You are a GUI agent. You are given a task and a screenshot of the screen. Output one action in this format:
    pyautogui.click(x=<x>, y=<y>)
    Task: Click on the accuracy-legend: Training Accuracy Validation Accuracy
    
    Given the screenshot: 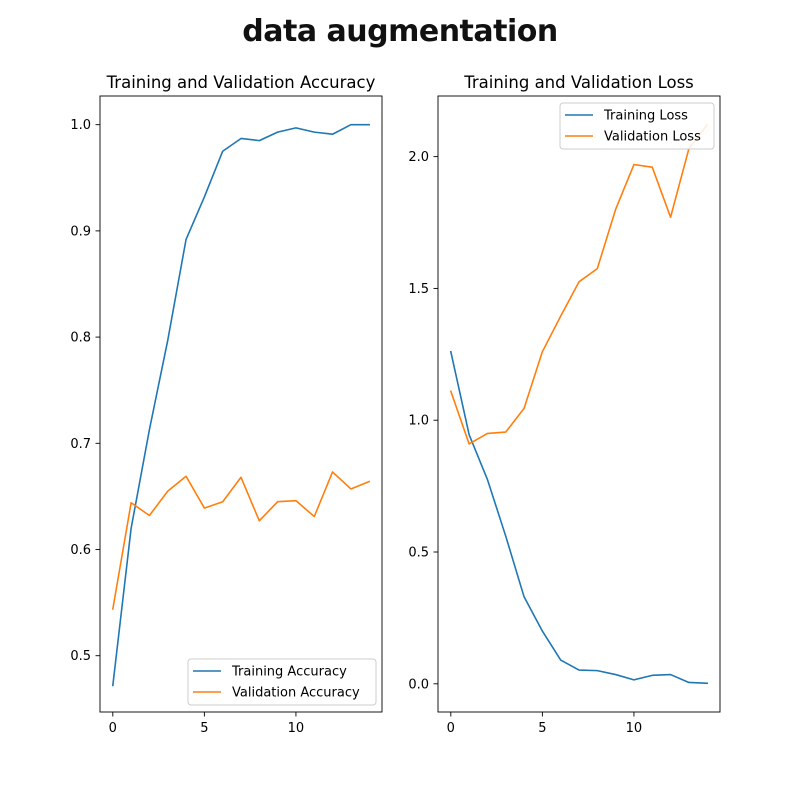 What is the action you would take?
    pyautogui.click(x=282, y=682)
    